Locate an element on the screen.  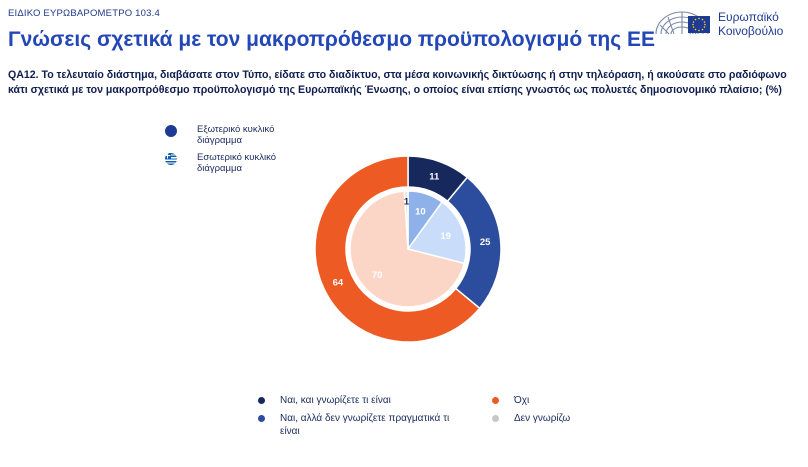
ring-legend-inner: Εσωτερικό κυκλικό διάγραμμα is located at coordinates (238, 163).